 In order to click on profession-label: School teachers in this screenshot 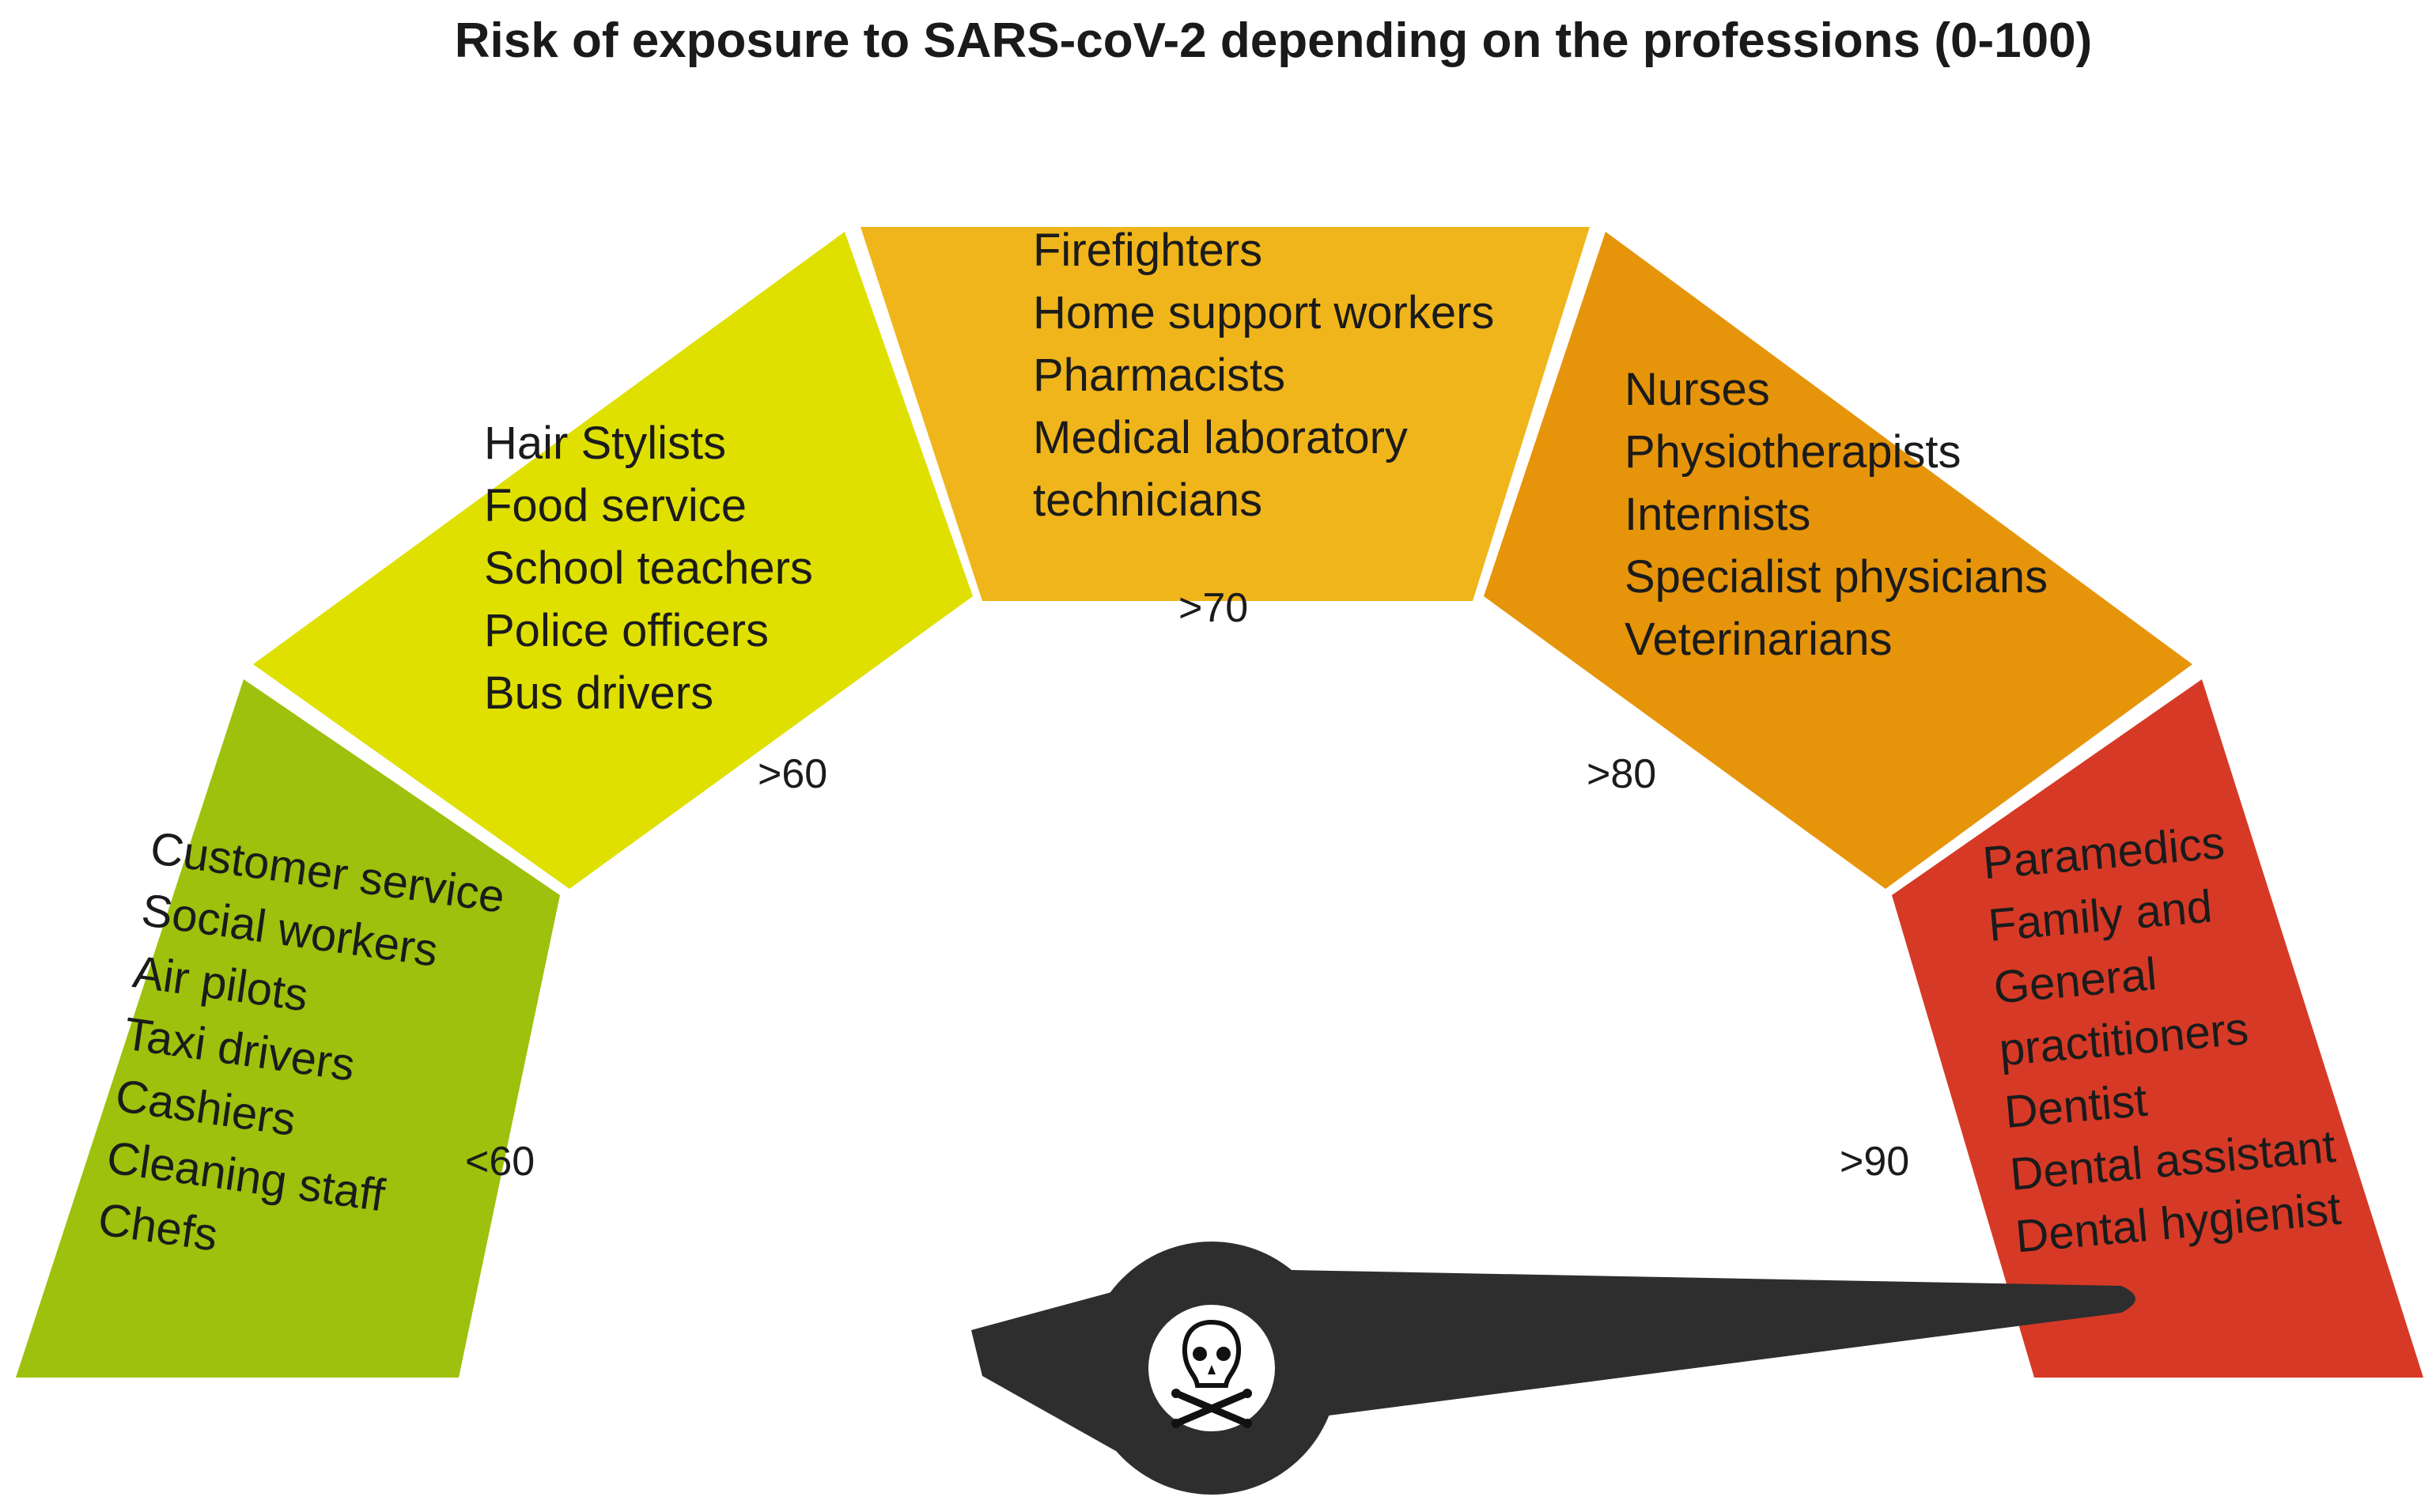, I will do `click(648, 568)`.